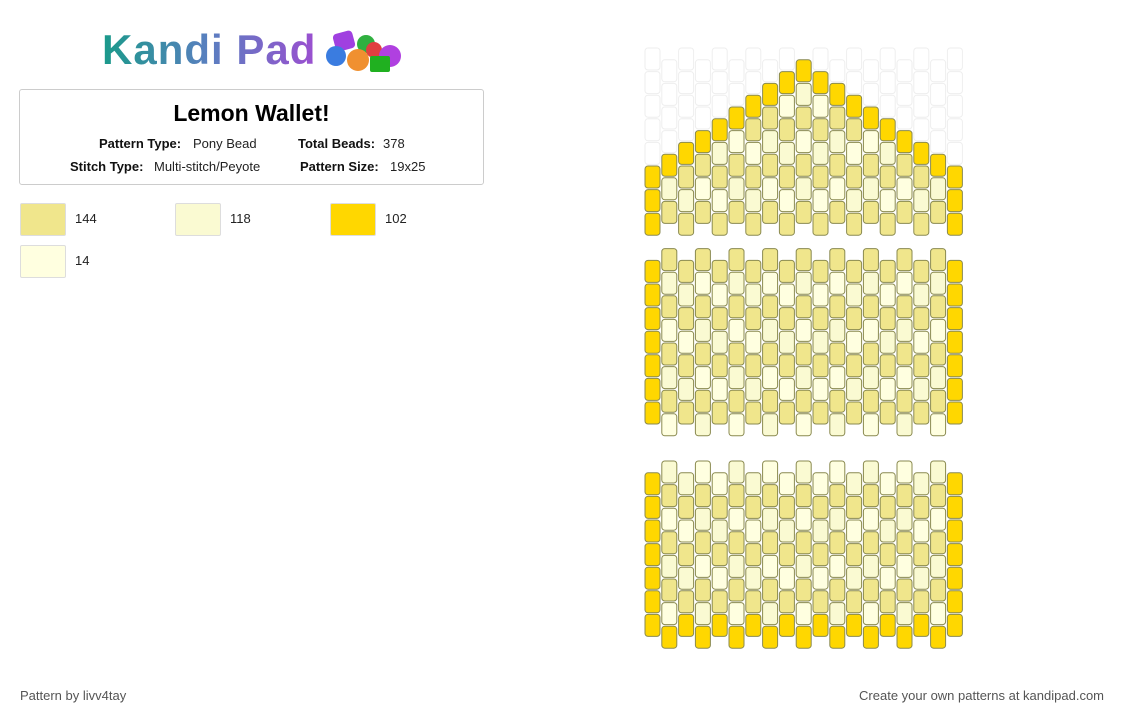 This screenshot has width=1124, height=720. Describe the element at coordinates (251, 113) in the screenshot. I see `pattern-title: Lemon Wallet!` at that location.